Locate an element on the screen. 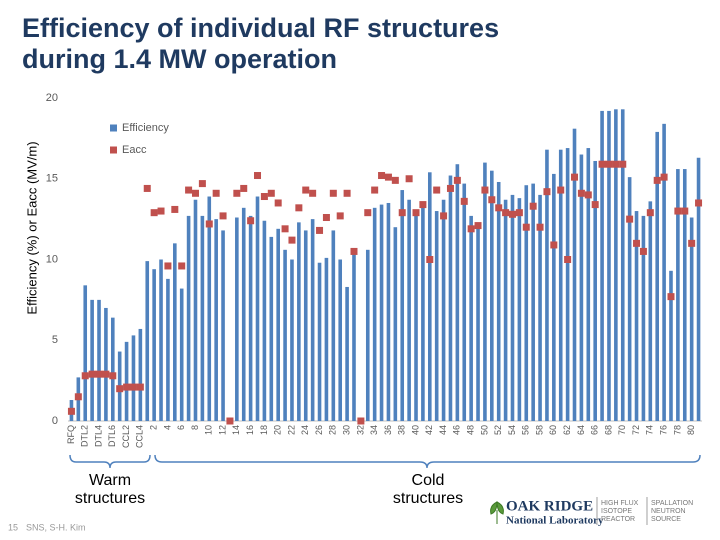  x-tick-label: 40 is located at coordinates (415, 430).